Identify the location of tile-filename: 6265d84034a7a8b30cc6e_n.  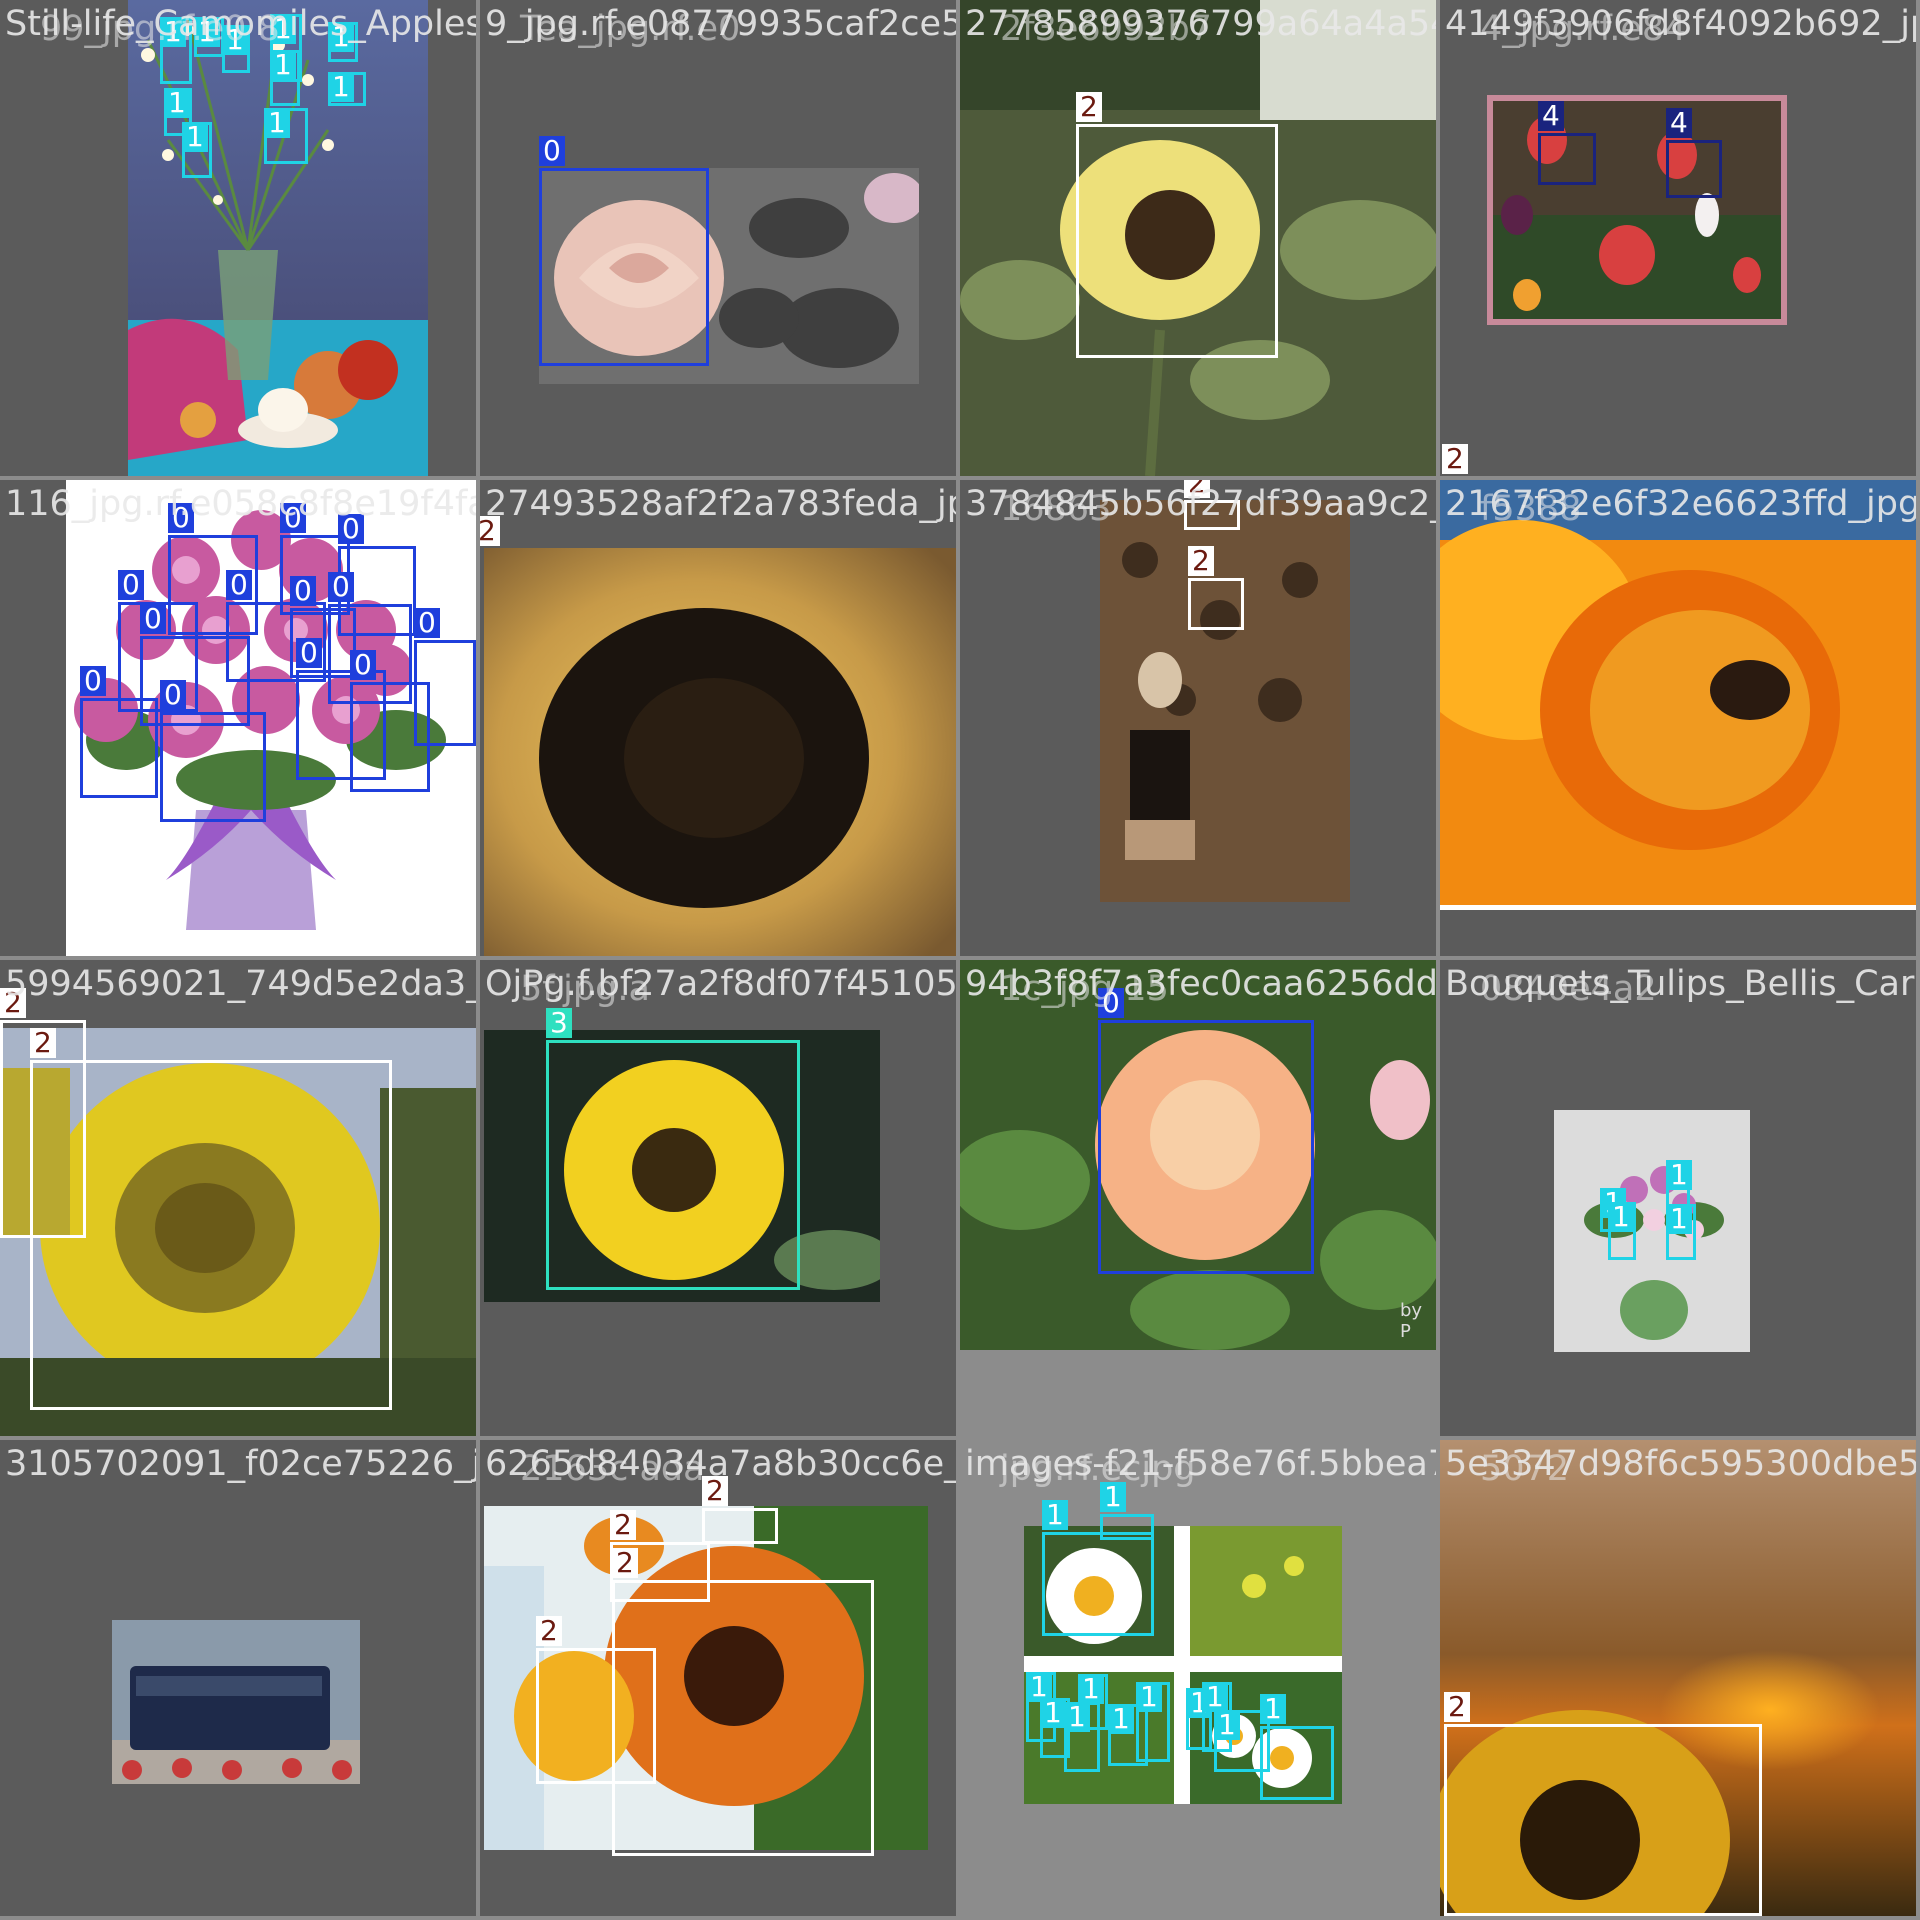
(720, 1464).